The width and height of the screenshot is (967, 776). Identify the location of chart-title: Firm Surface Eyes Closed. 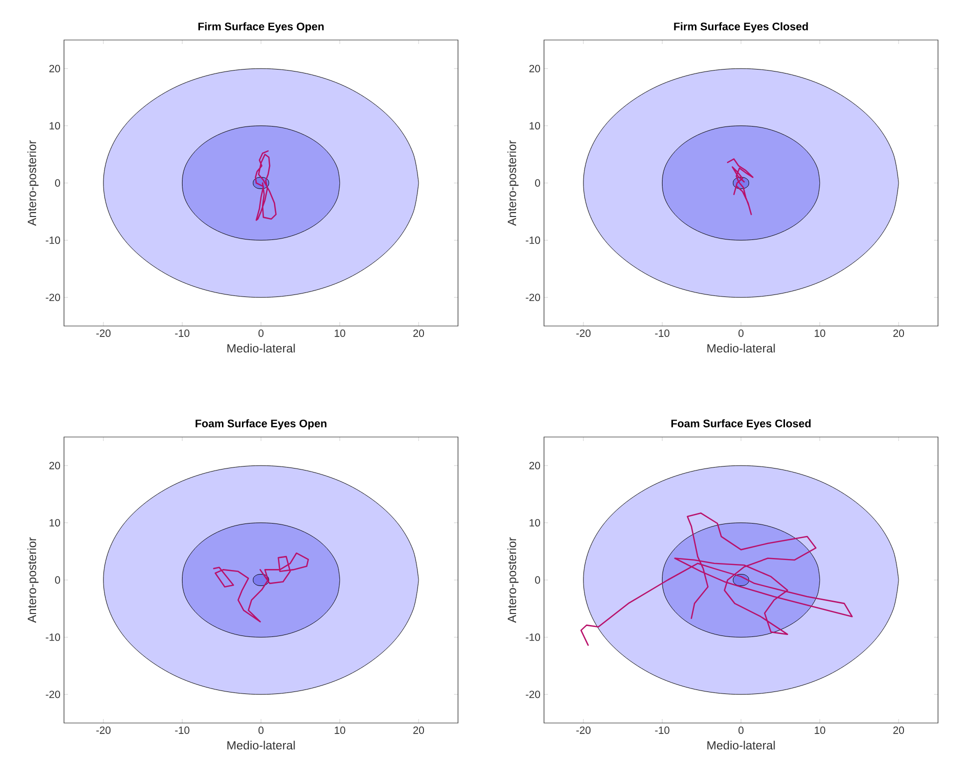
(741, 27).